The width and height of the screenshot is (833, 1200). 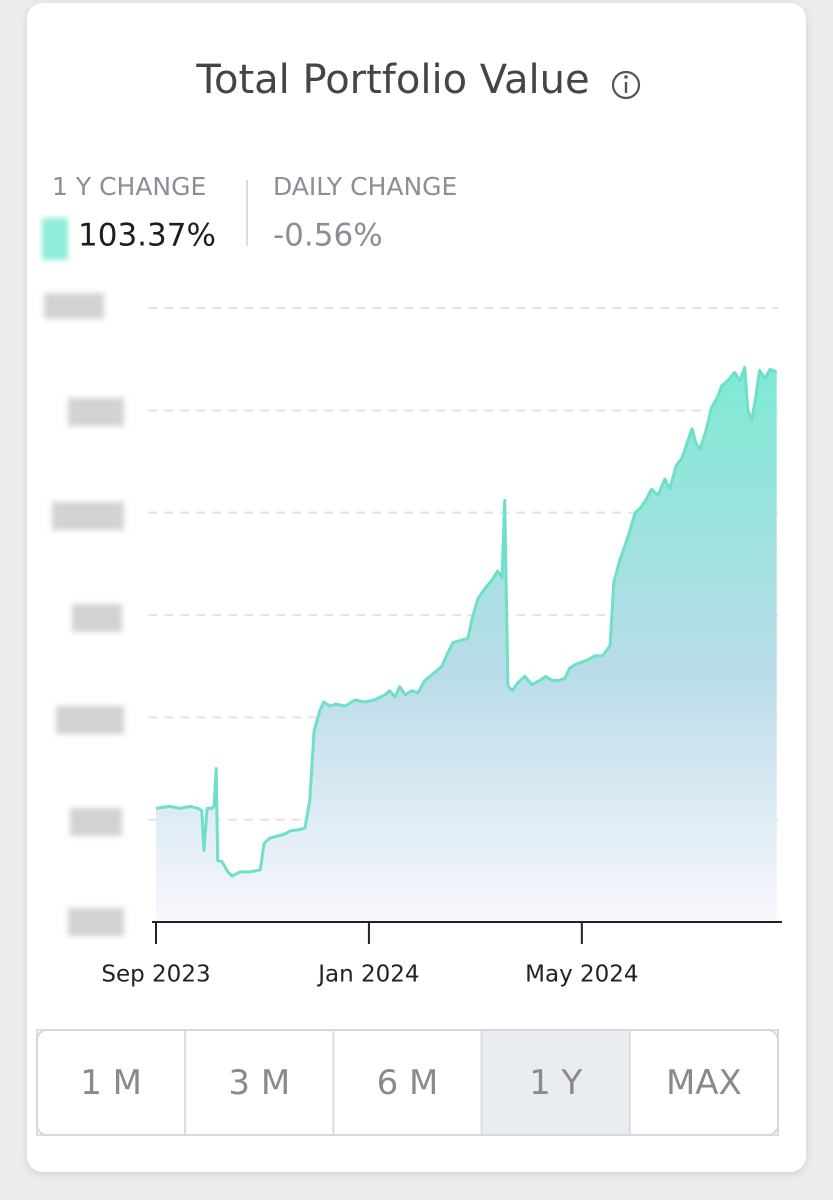 I want to click on button-label: 1 Y, so click(x=555, y=1083).